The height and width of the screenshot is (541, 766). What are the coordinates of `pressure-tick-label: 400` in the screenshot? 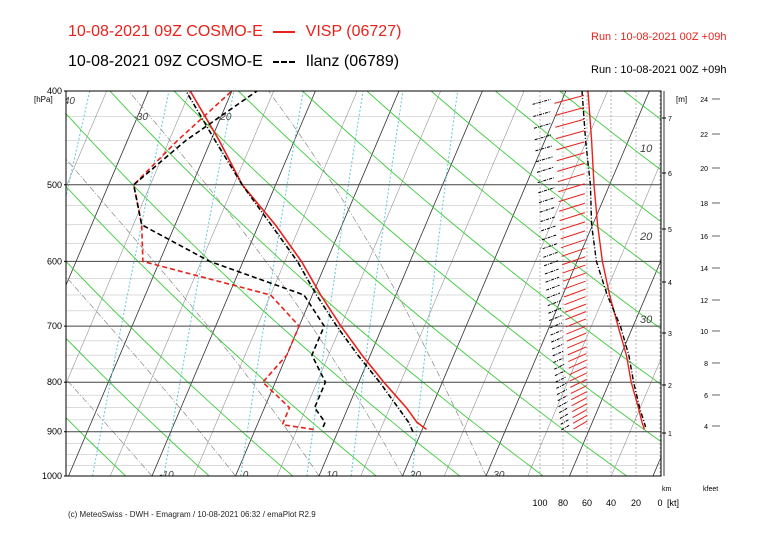 It's located at (54, 91).